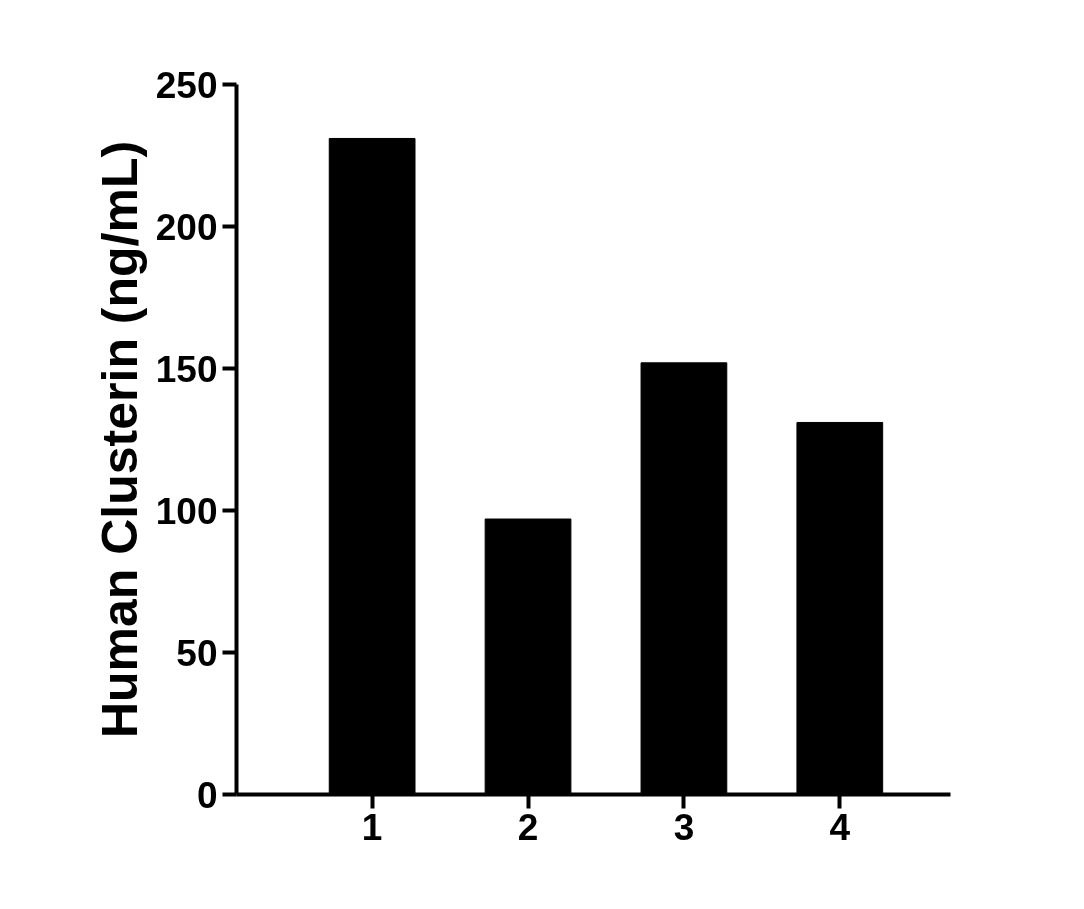 This screenshot has width=1084, height=909. What do you see at coordinates (186, 369) in the screenshot?
I see `y-tick-label: 150` at bounding box center [186, 369].